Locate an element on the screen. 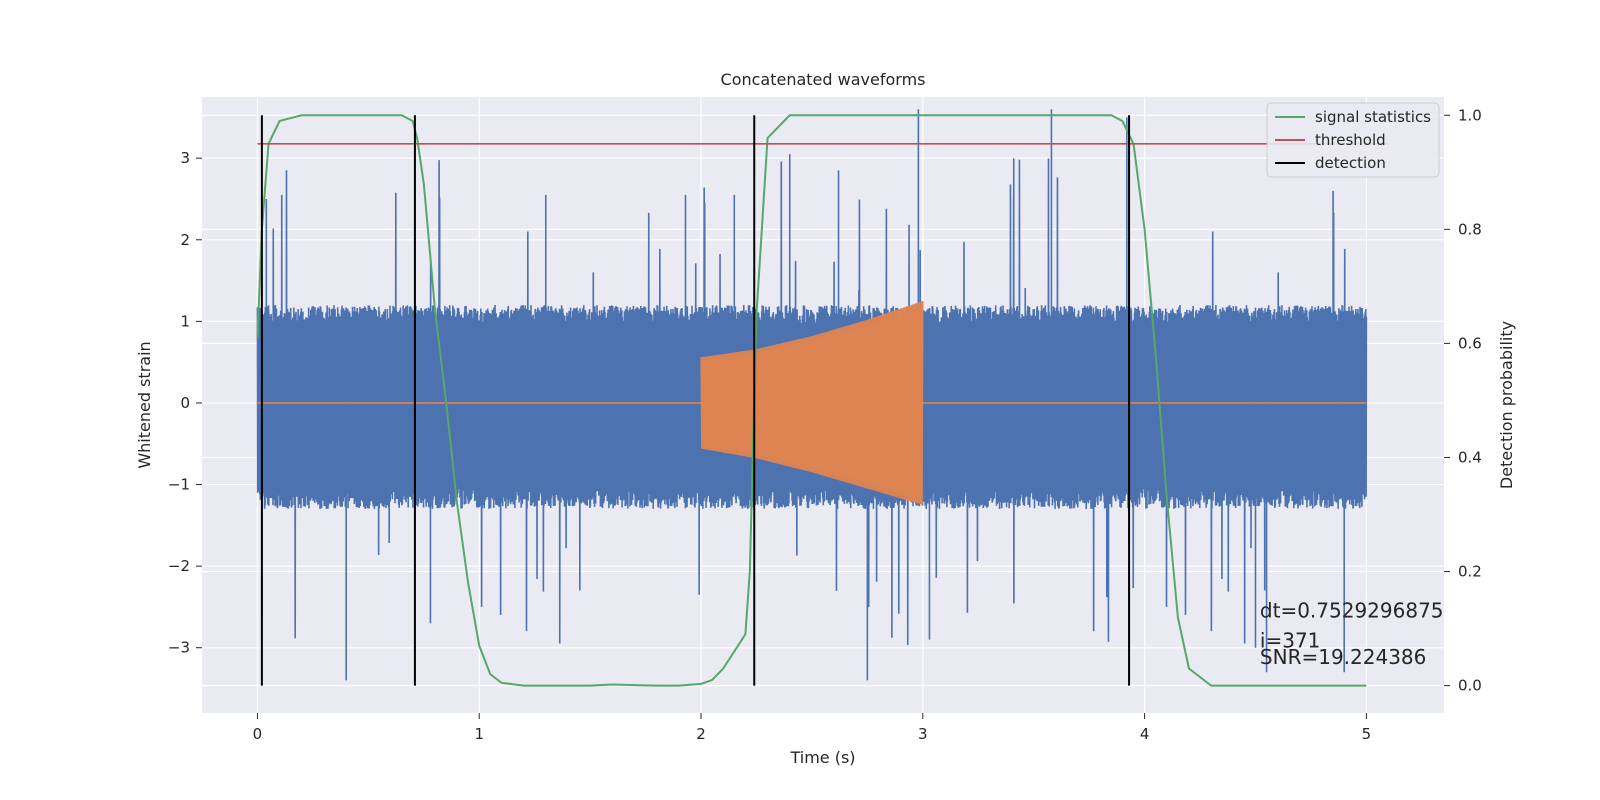 Image resolution: width=1600 pixels, height=800 pixels. legend-label: threshold is located at coordinates (1350, 140).